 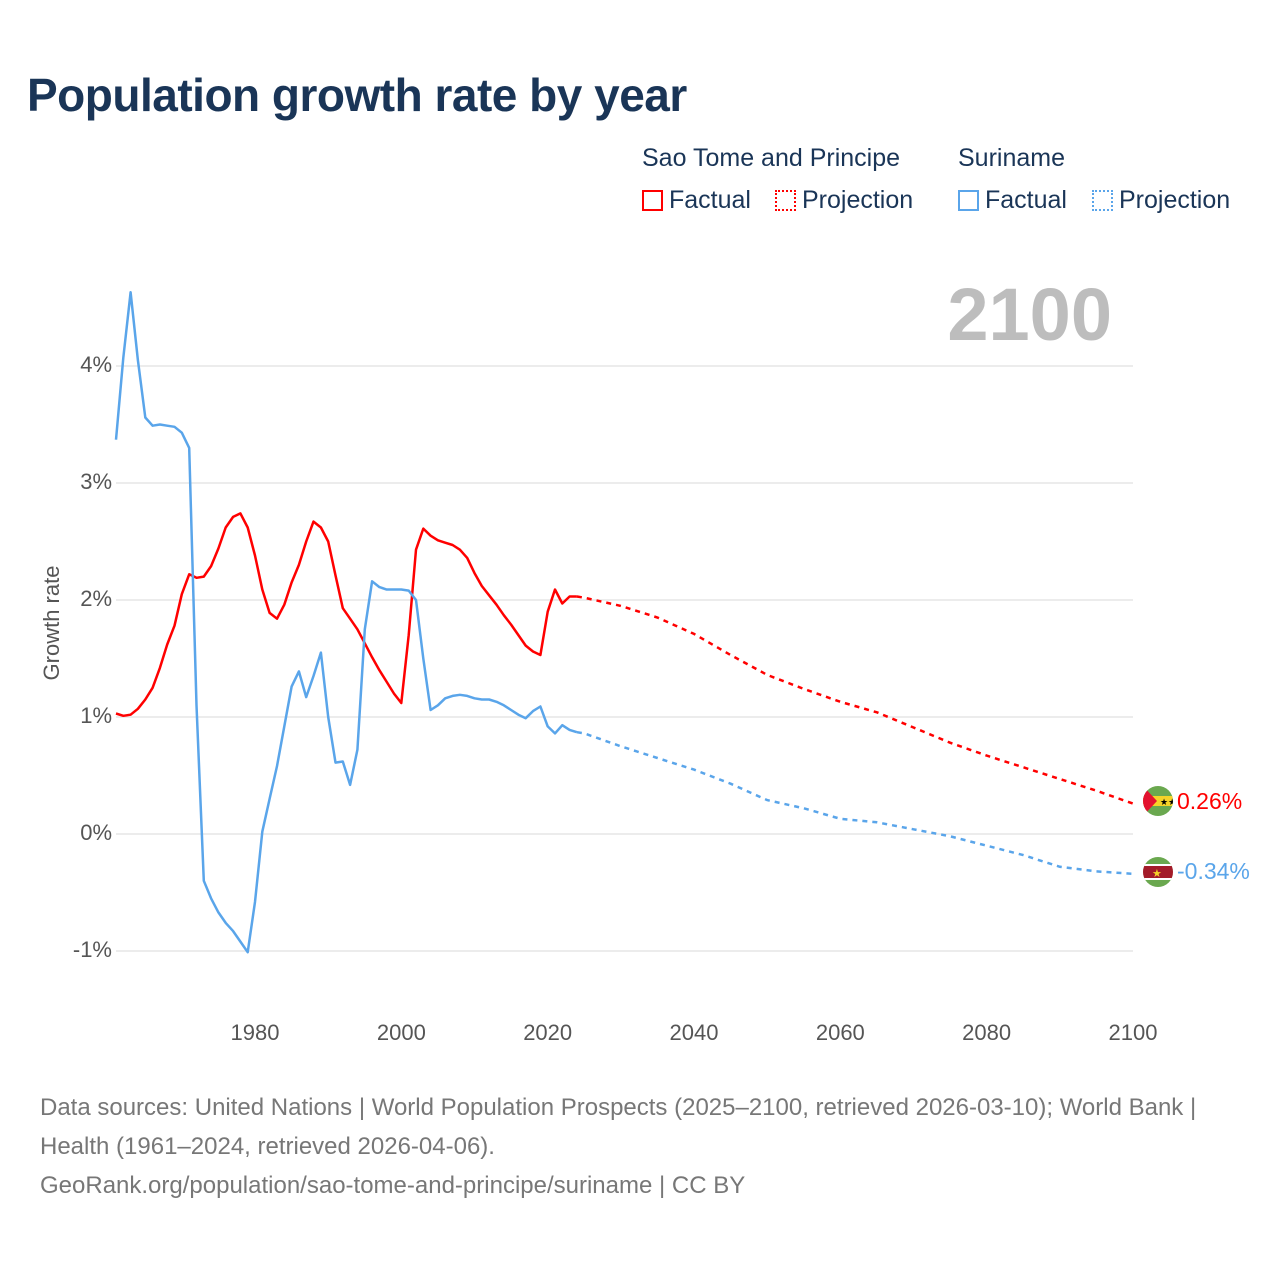 I want to click on end-label-suriname: -0.34%, so click(x=1213, y=871).